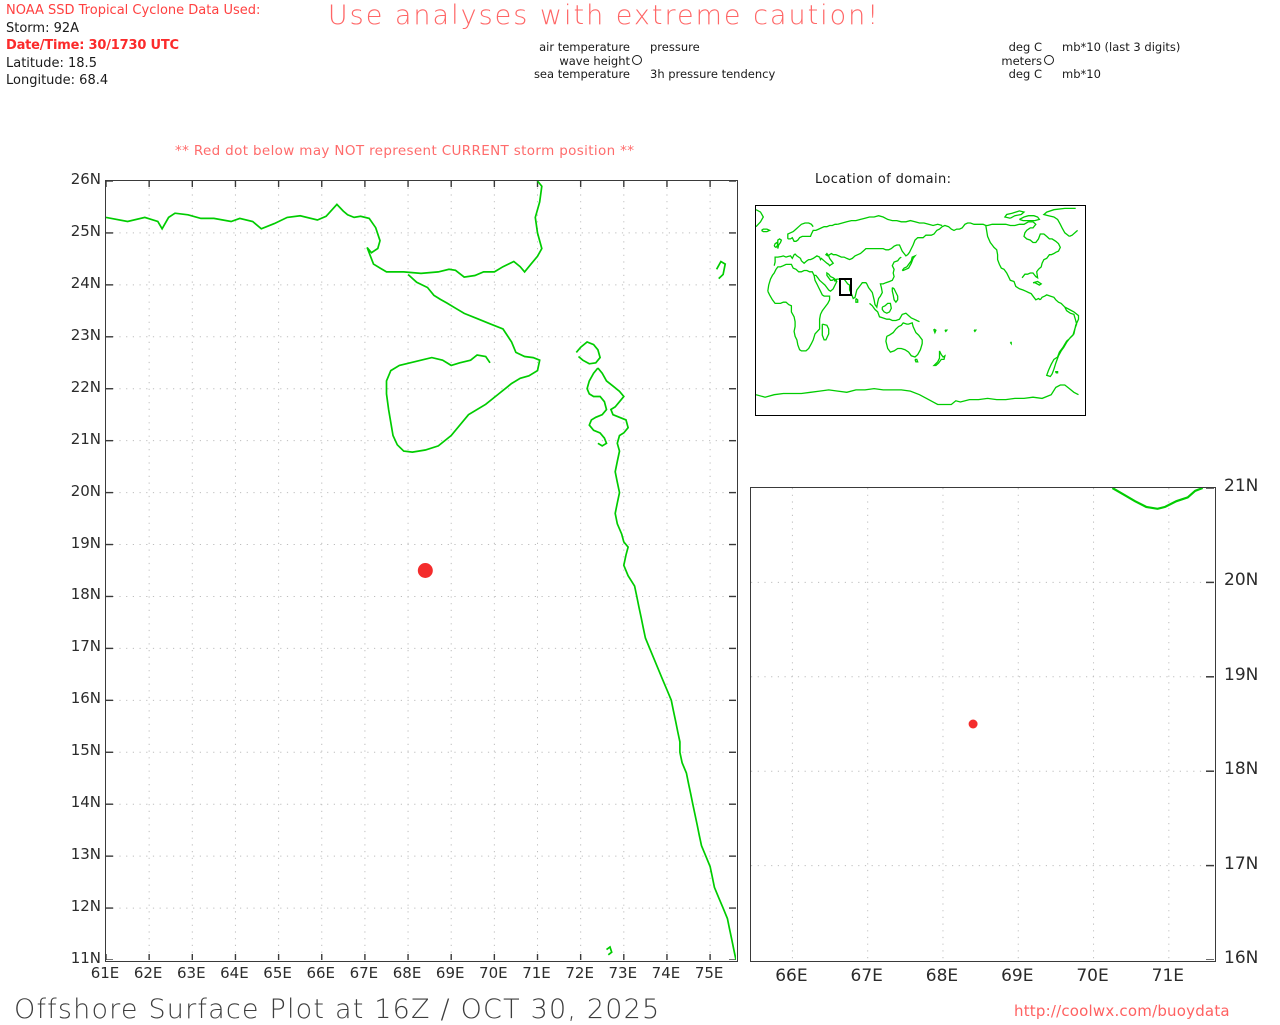 The width and height of the screenshot is (1280, 1025). Describe the element at coordinates (666, 973) in the screenshot. I see `main-x-tick-label: 74E` at that location.